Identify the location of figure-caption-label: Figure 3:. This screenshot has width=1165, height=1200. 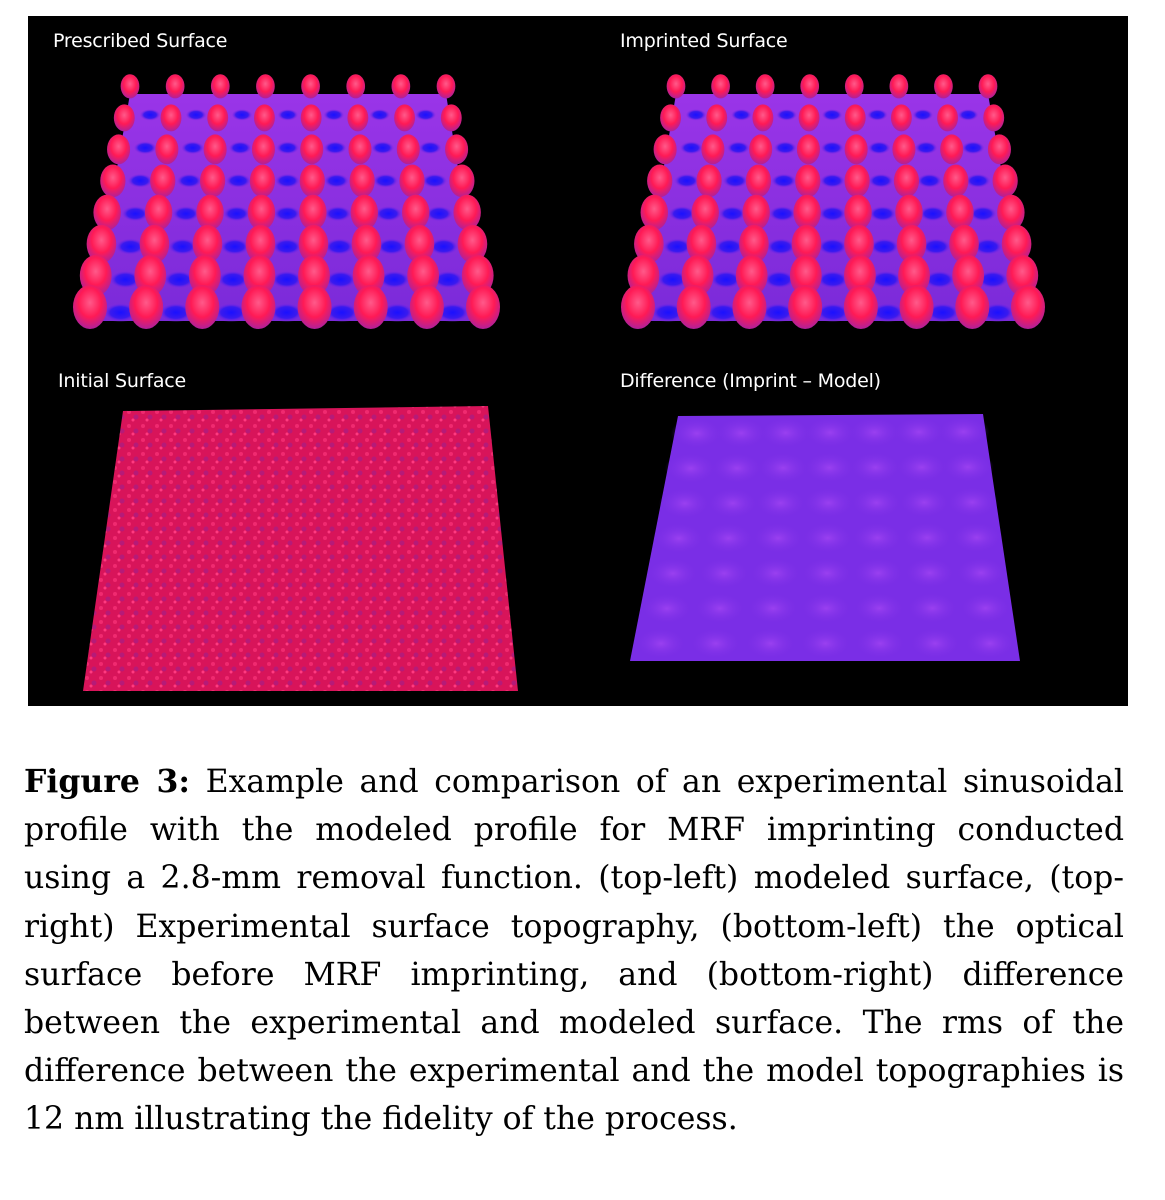
(107, 781).